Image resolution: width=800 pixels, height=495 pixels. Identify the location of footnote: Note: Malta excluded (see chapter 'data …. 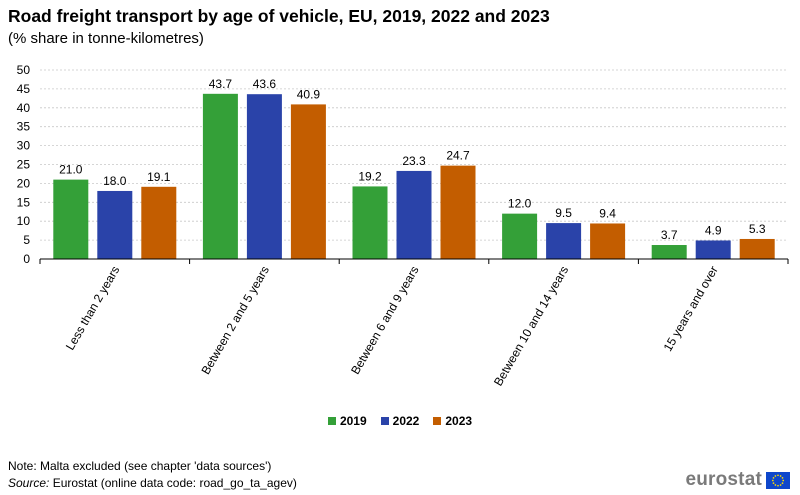
(140, 466).